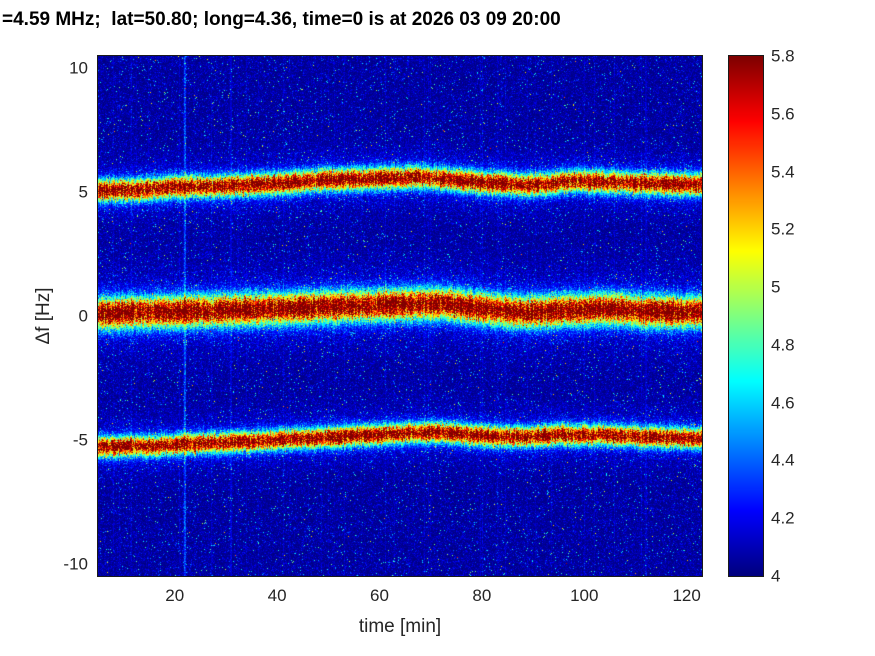 The image size is (875, 656). Describe the element at coordinates (776, 287) in the screenshot. I see `colorbar-tick-label: 5` at that location.